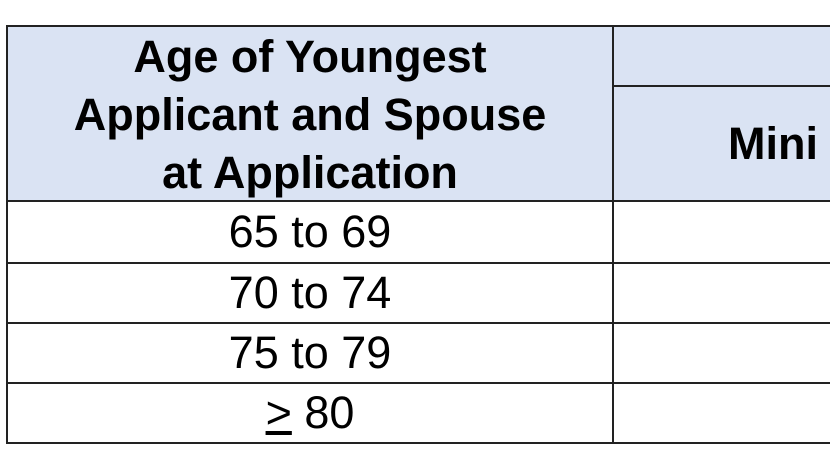  Describe the element at coordinates (329, 412) in the screenshot. I see `cell-text: 80` at that location.